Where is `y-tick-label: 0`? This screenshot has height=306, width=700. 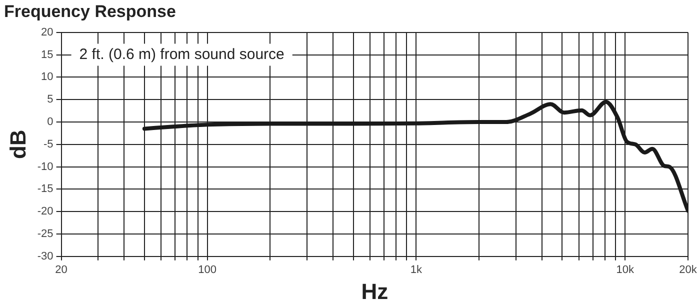 y-tick-label: 0 is located at coordinates (50, 122).